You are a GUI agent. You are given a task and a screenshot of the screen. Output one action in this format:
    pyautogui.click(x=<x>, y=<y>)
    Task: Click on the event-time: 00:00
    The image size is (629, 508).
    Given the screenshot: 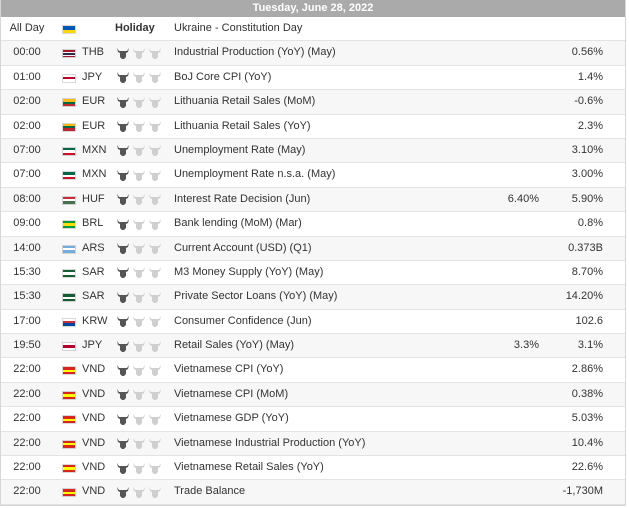 What is the action you would take?
    pyautogui.click(x=27, y=52)
    